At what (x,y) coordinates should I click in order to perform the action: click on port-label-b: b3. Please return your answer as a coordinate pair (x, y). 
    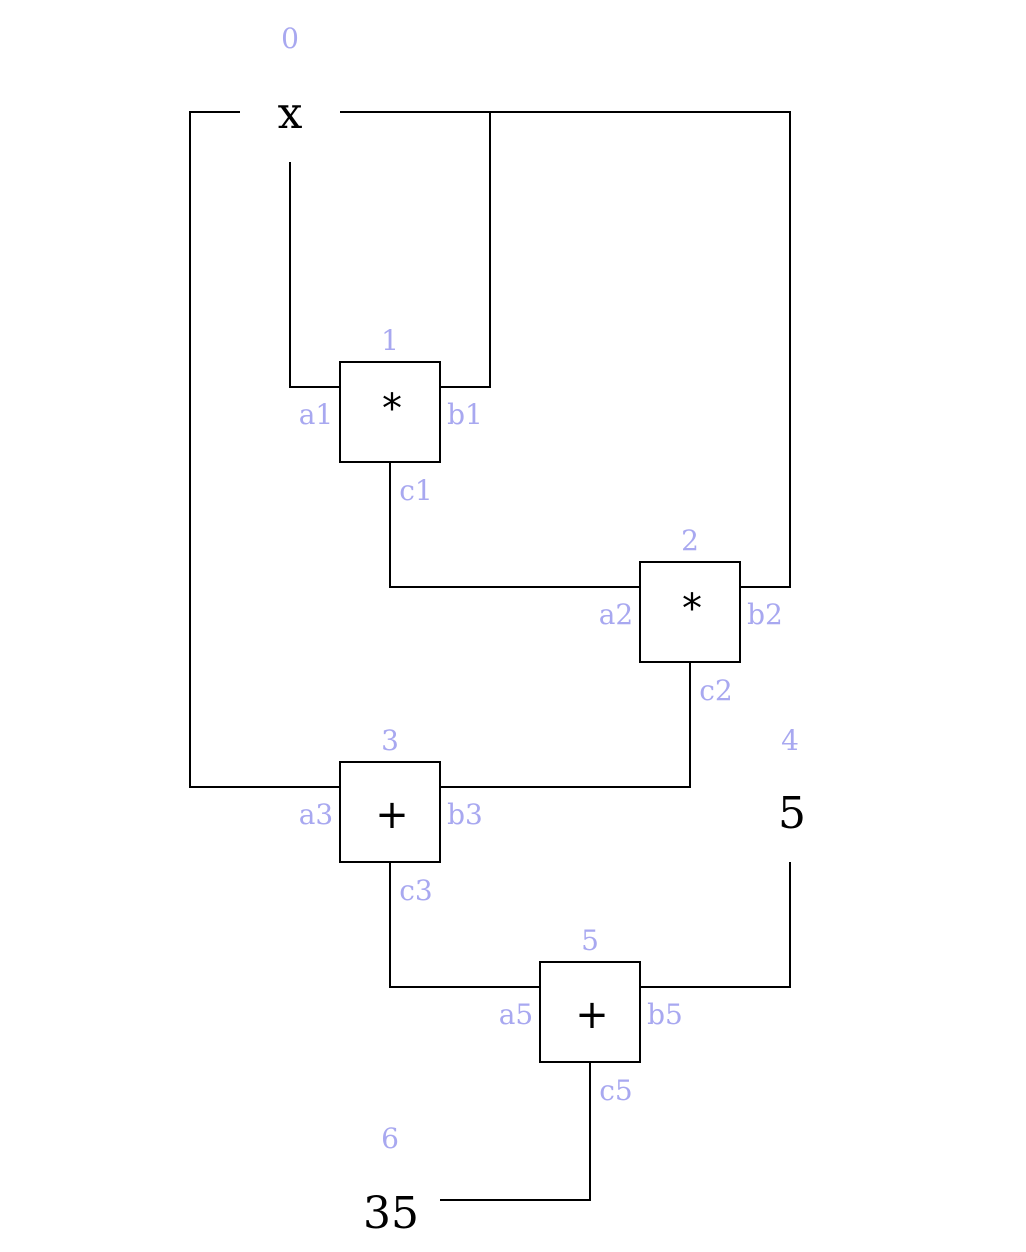
    Looking at the image, I should click on (465, 814).